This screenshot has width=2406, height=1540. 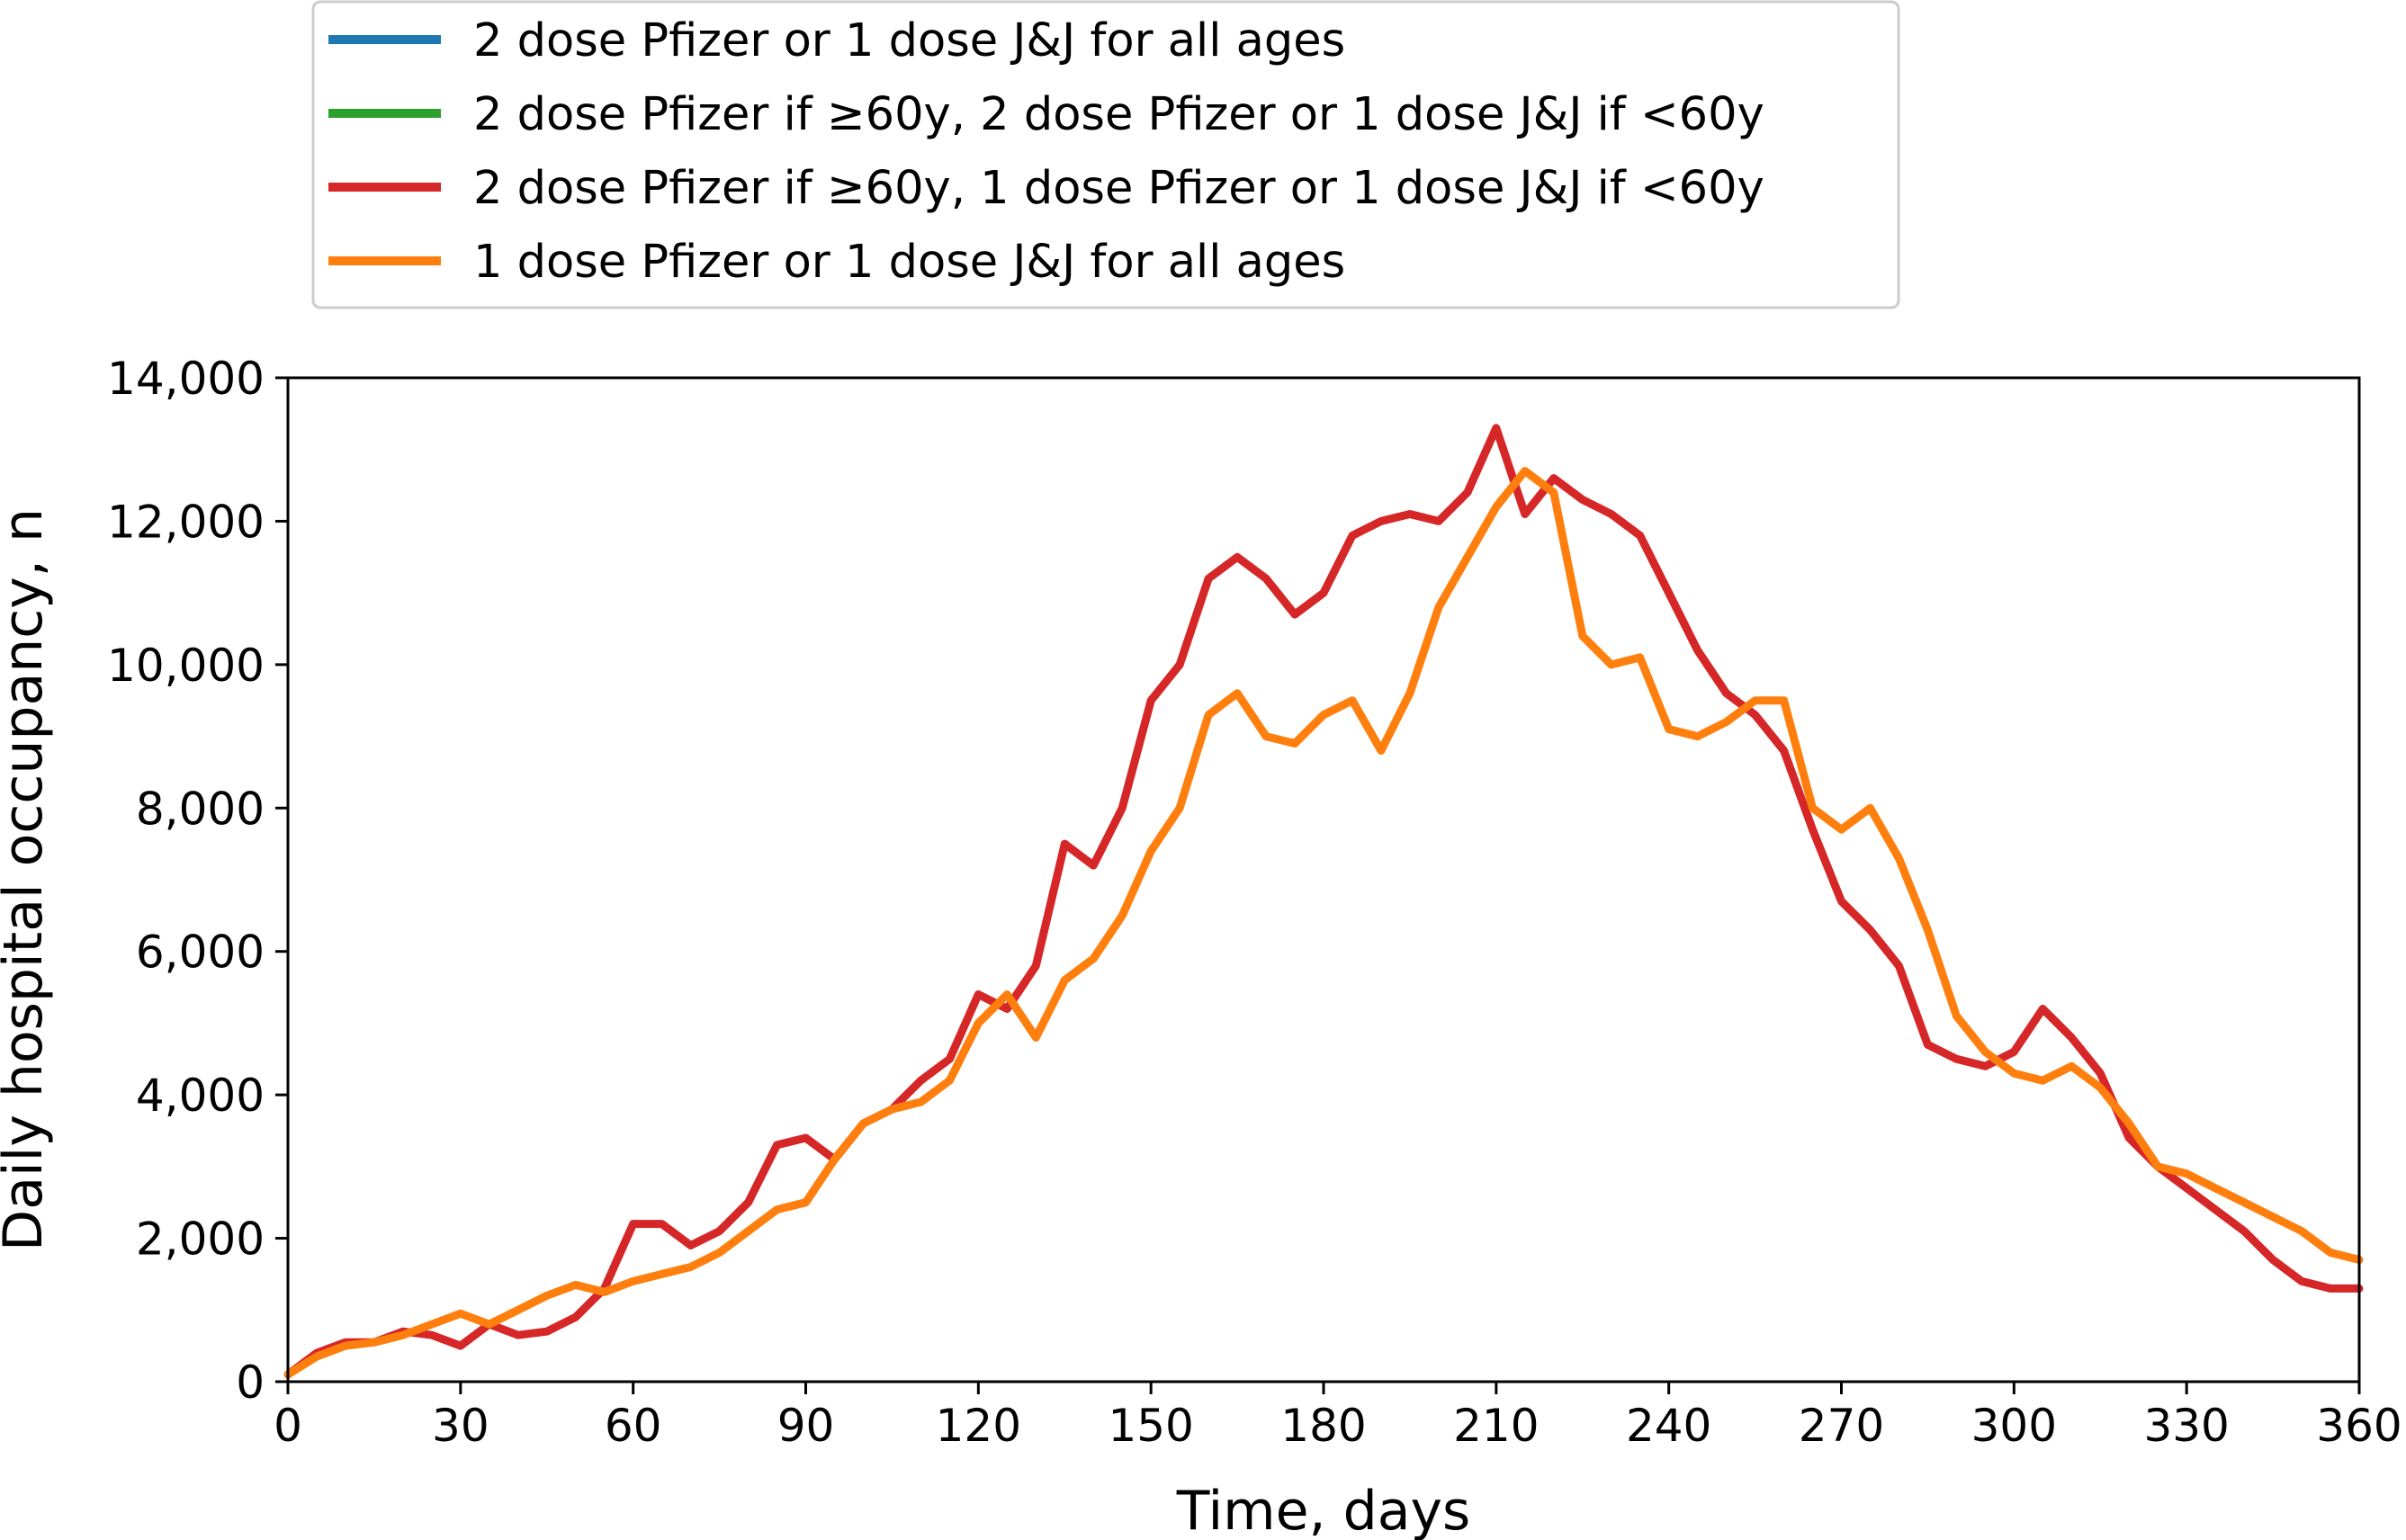 I want to click on y-tick-label: 2,000, so click(x=200, y=1239).